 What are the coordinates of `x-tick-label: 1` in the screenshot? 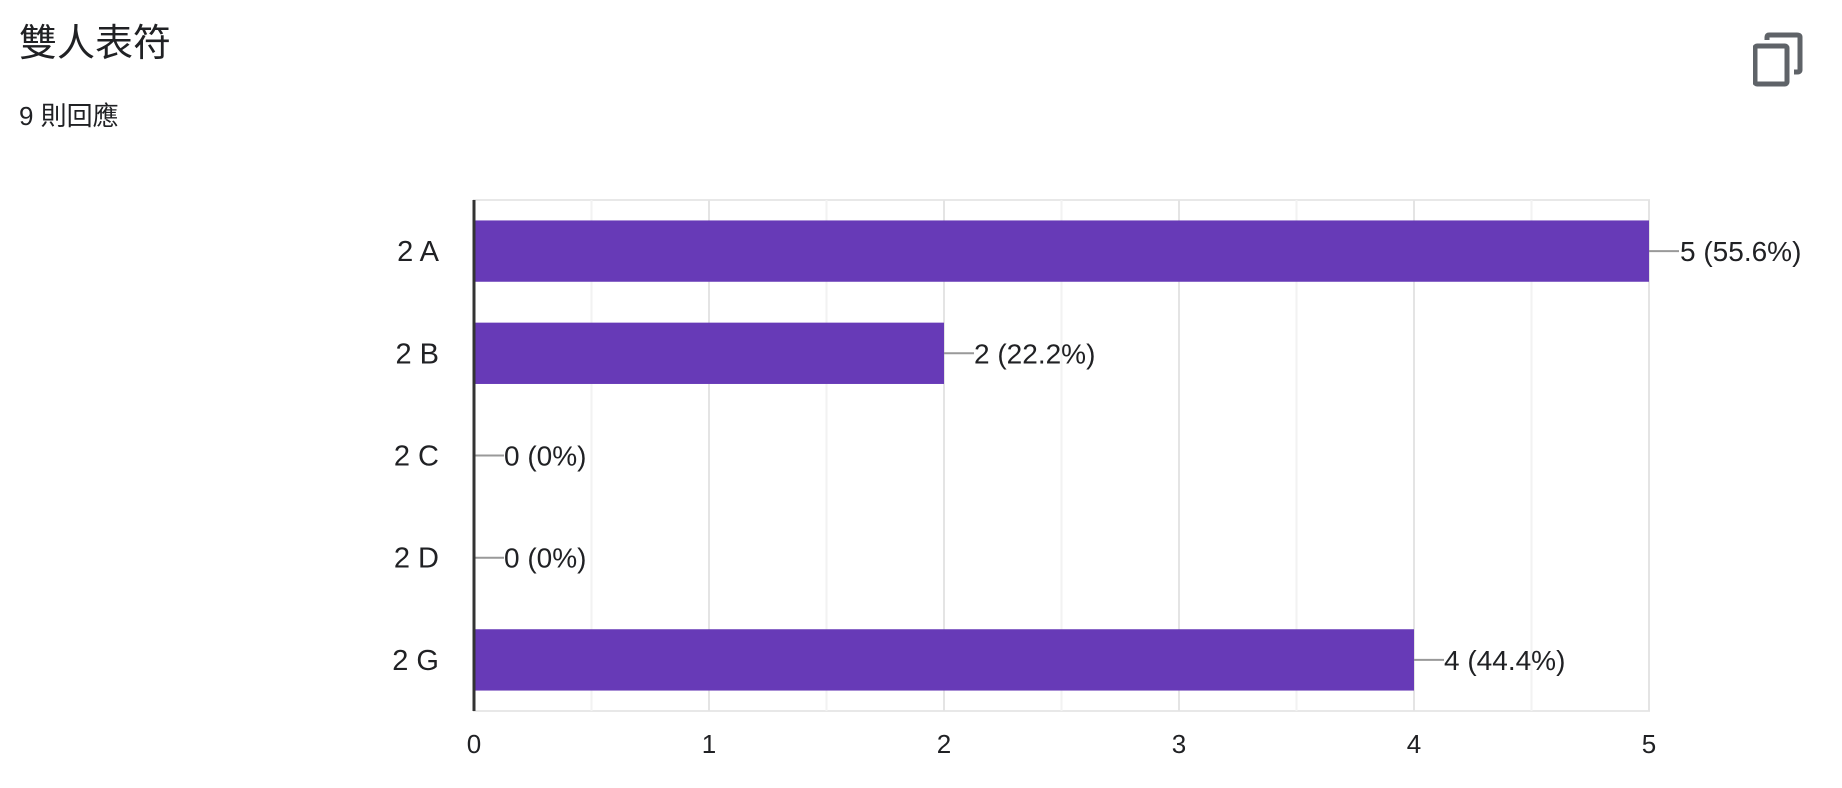 It's located at (709, 744).